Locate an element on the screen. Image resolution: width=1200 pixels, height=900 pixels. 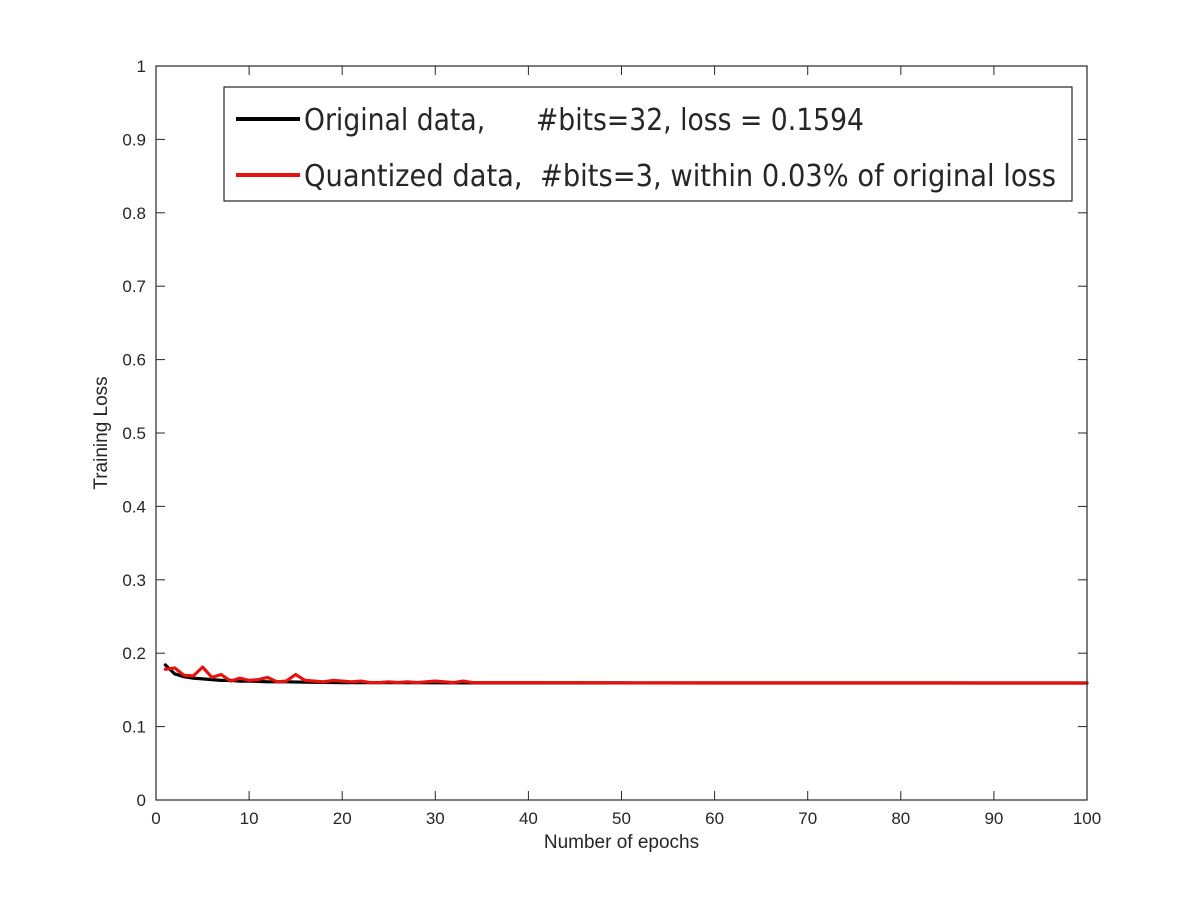
legend-box is located at coordinates (648, 144).